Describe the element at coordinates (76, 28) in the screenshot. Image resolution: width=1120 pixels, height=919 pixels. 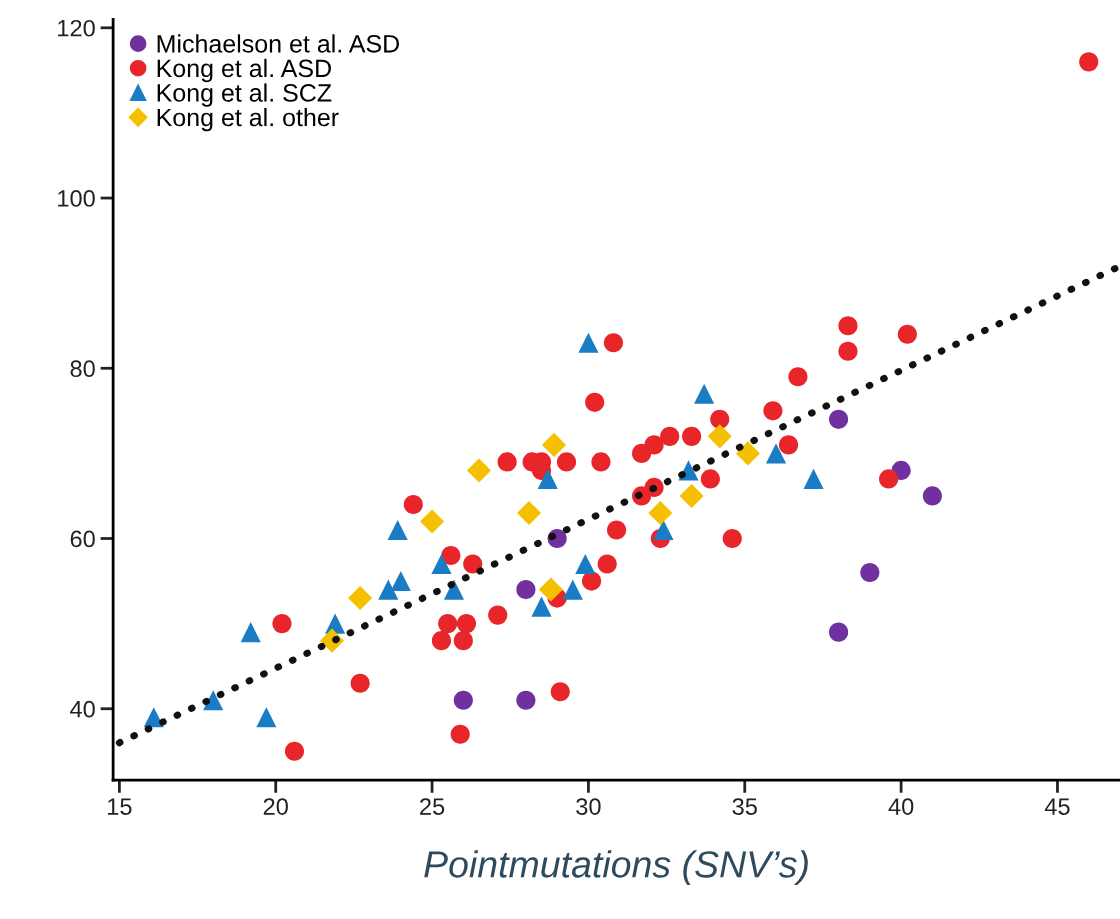
I see `y-tick-label: 120` at that location.